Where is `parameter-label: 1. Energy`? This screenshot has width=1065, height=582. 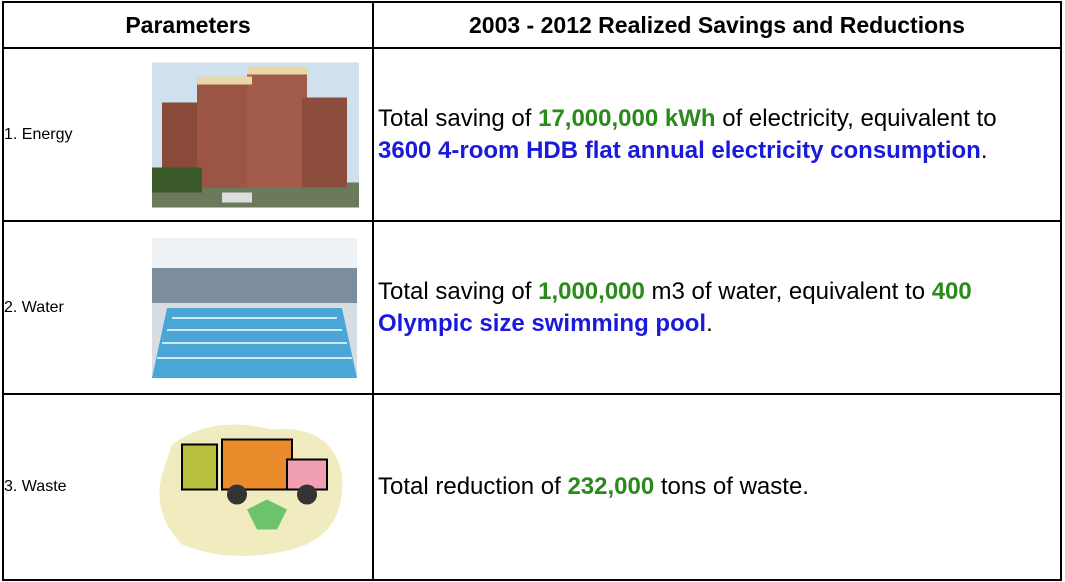 parameter-label: 1. Energy is located at coordinates (38, 134).